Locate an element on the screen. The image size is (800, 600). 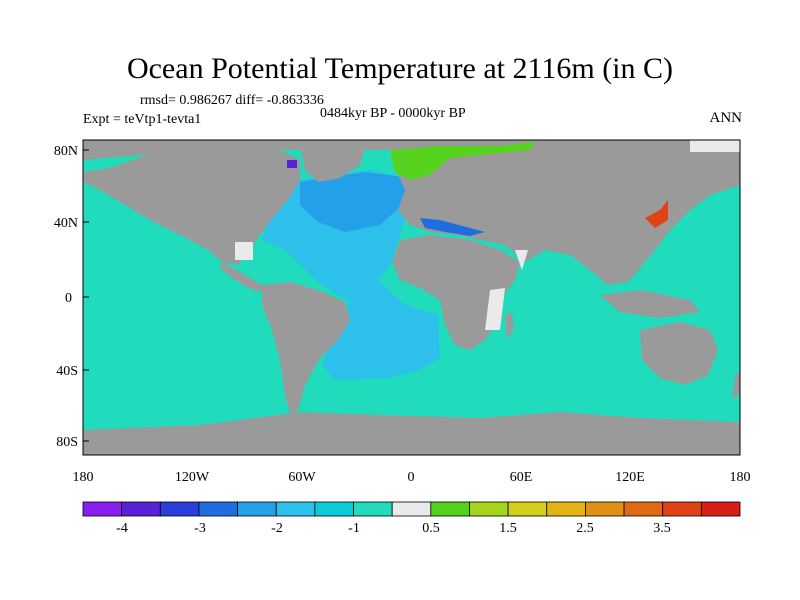
lon-label-60e: 60E is located at coordinates (521, 477).